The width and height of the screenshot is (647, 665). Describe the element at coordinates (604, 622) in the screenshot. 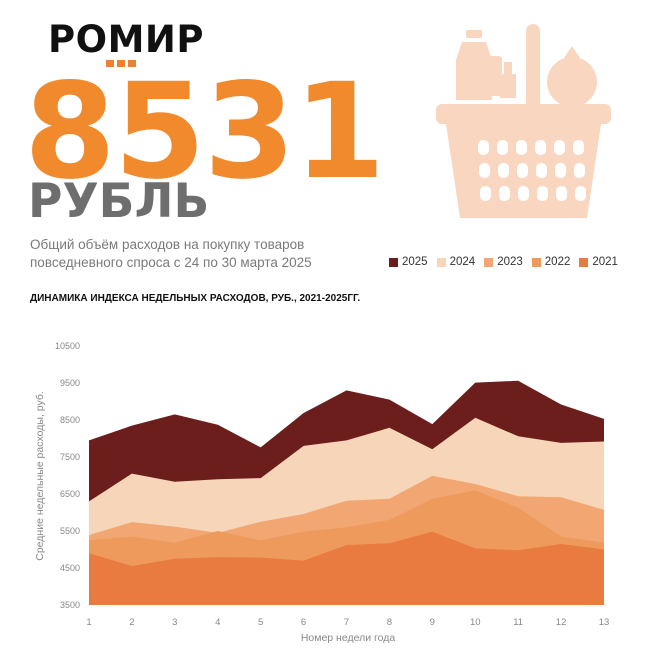

I see `x-tick-label: 13` at that location.